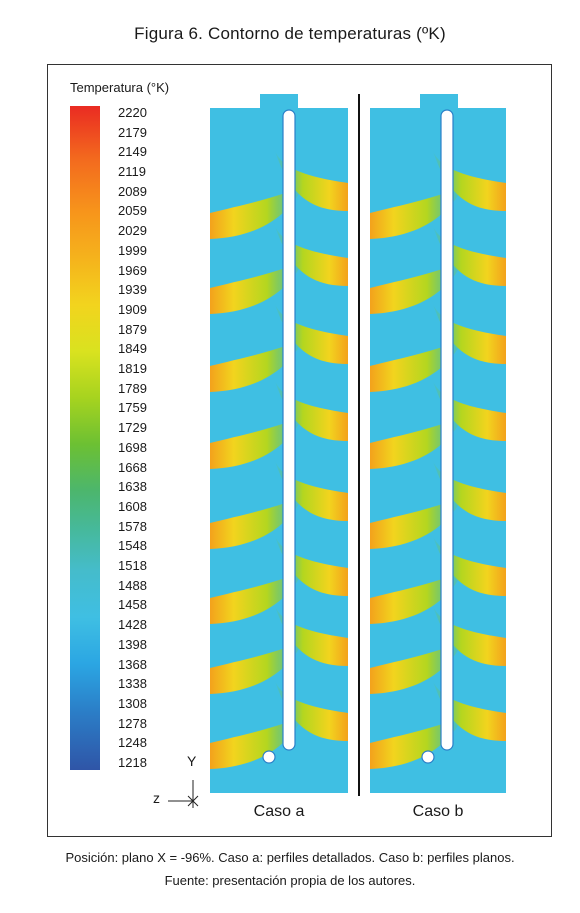 The image size is (580, 913). Describe the element at coordinates (132, 703) in the screenshot. I see `colorbar-tick: 1308` at that location.